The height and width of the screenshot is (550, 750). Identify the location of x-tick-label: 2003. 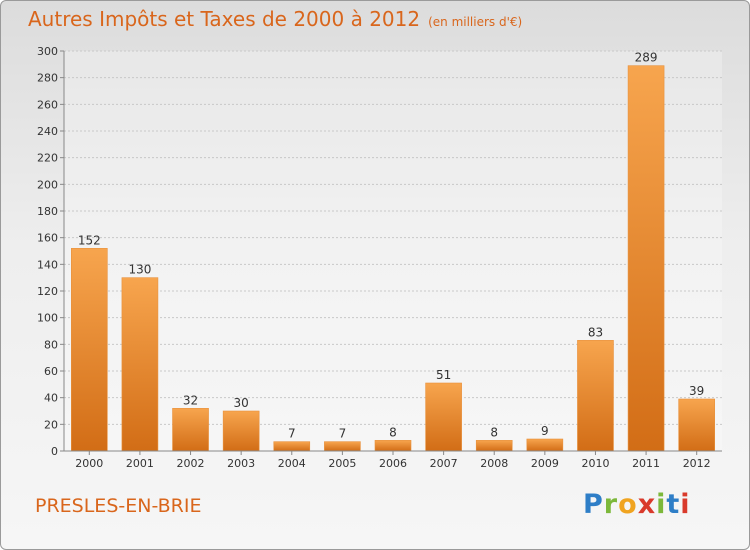
(241, 463).